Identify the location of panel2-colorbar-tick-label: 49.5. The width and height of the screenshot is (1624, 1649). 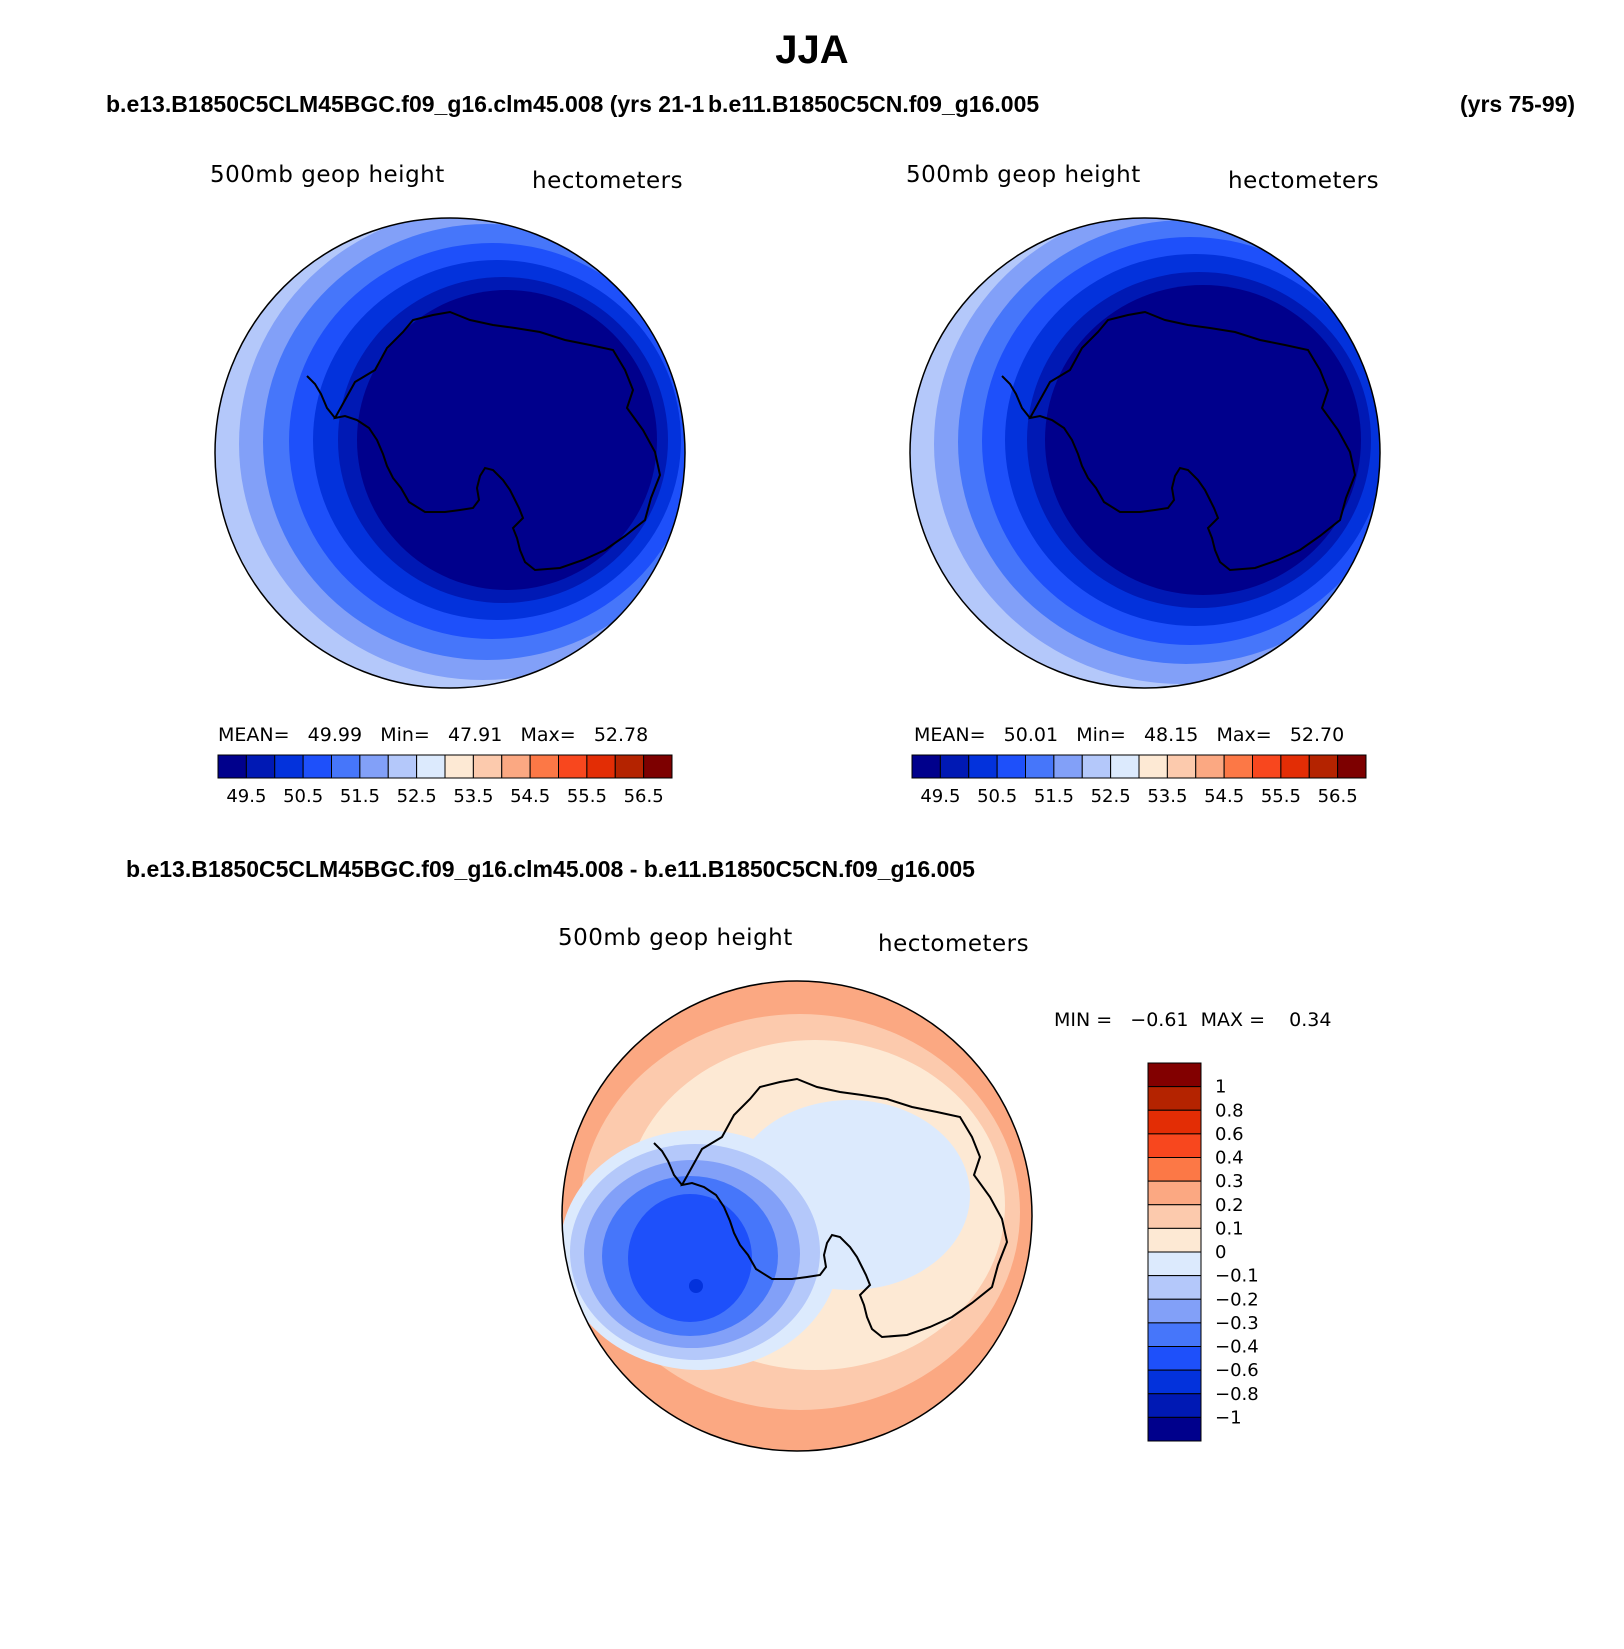
(940, 796).